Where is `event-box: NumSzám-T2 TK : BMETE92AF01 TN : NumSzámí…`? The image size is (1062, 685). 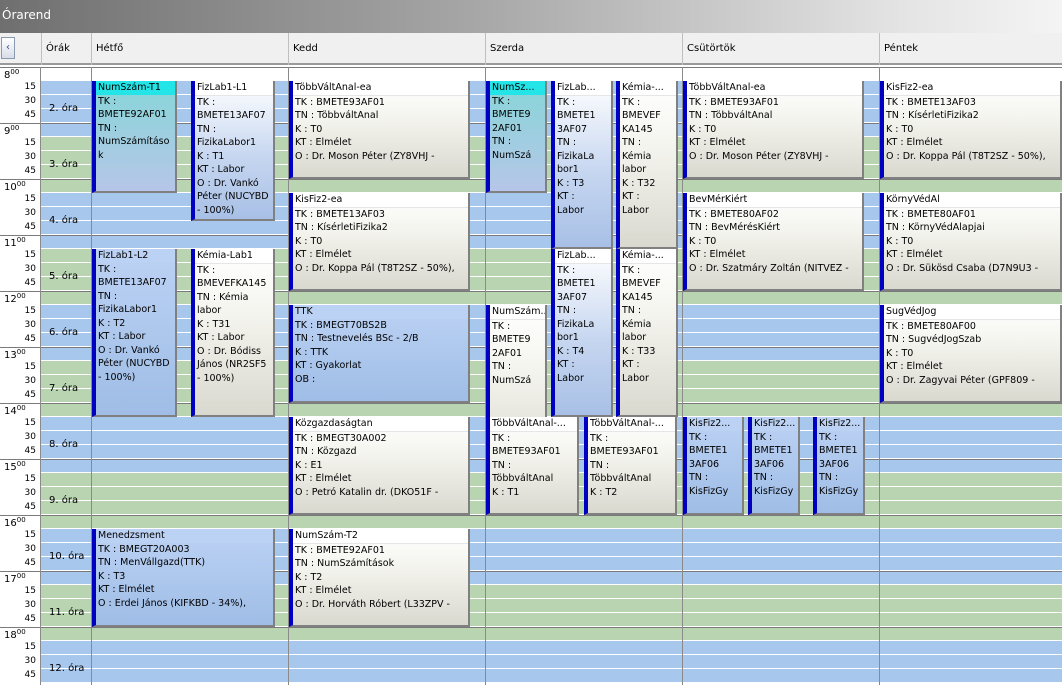
event-box: NumSzám-T2 TK : BMETE92AF01 TN : NumSzámí… is located at coordinates (379, 578).